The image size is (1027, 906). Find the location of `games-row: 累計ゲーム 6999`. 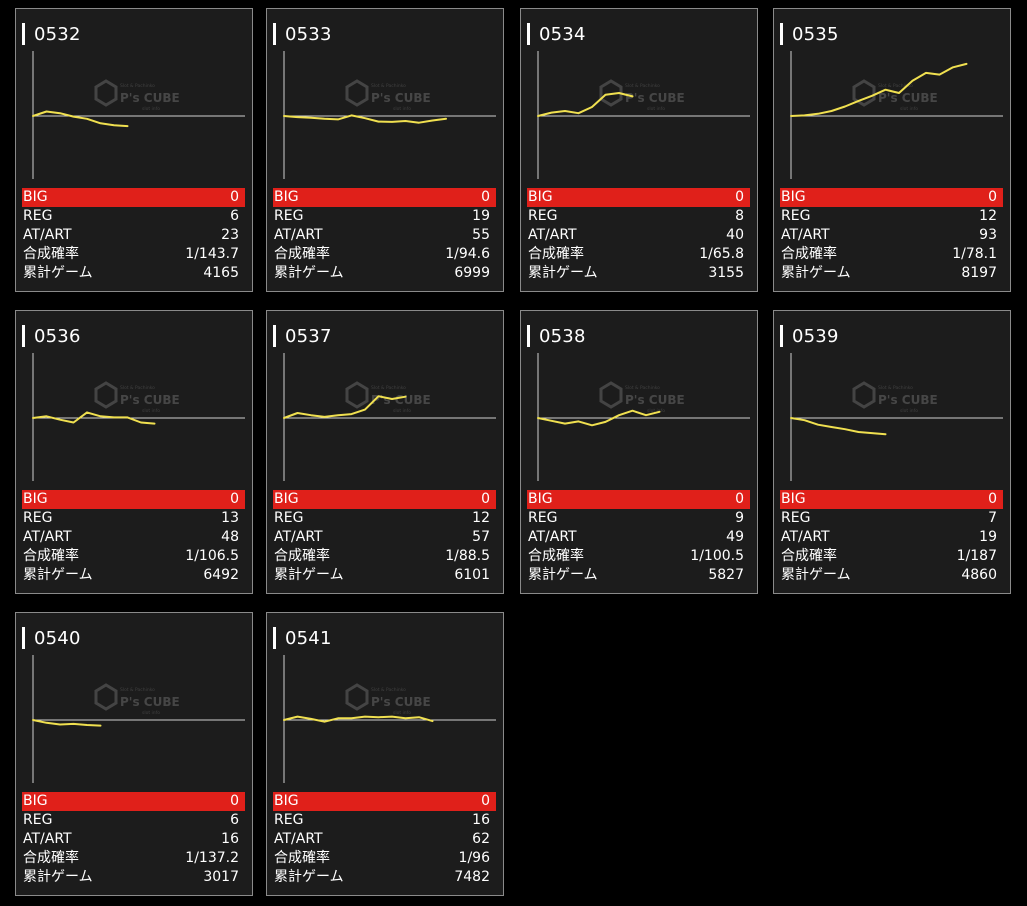

games-row: 累計ゲーム 6999 is located at coordinates (384, 273).